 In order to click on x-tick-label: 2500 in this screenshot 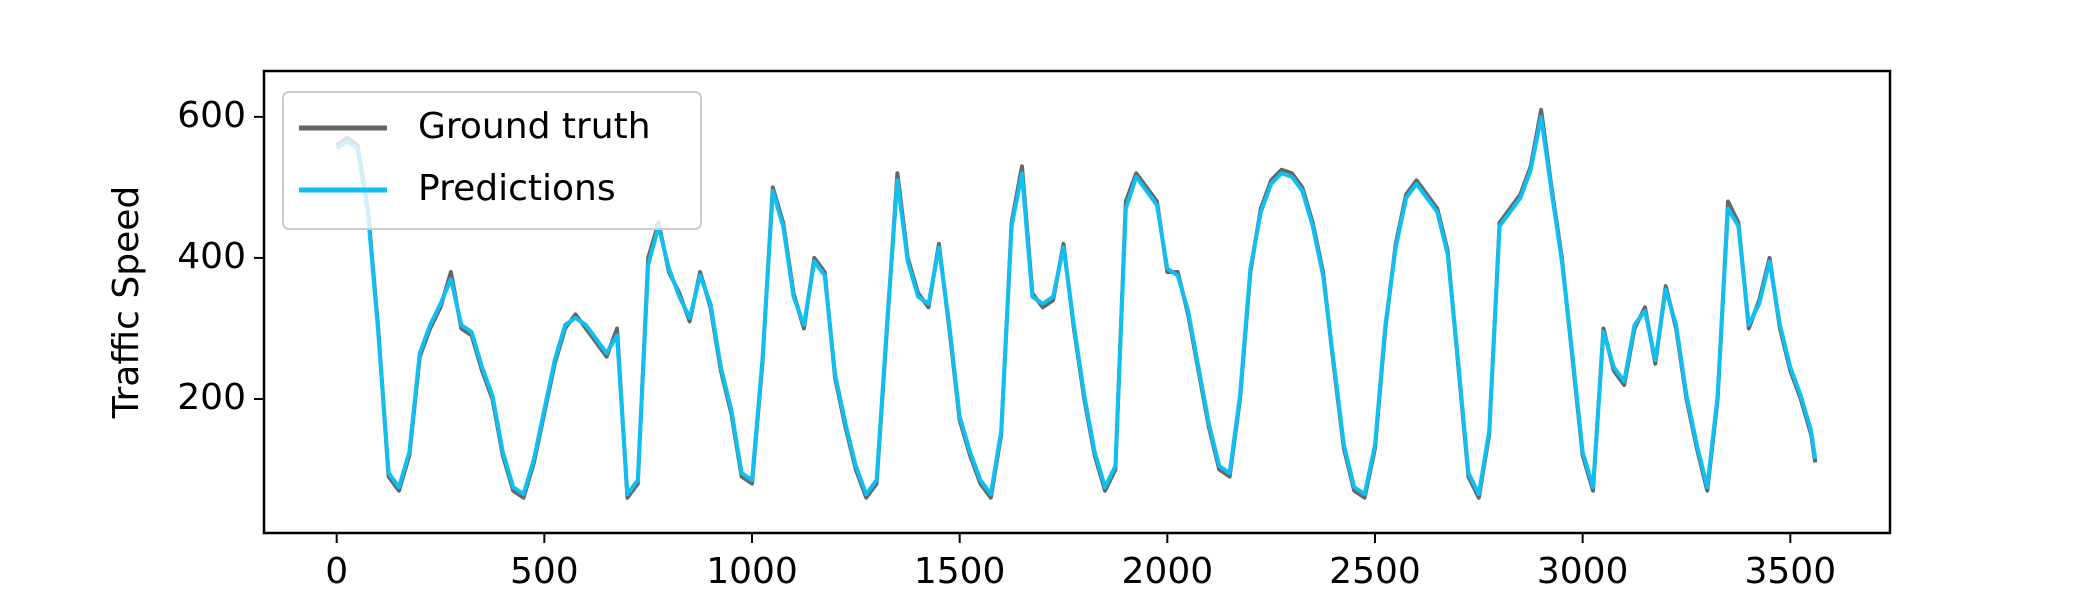, I will do `click(1375, 571)`.